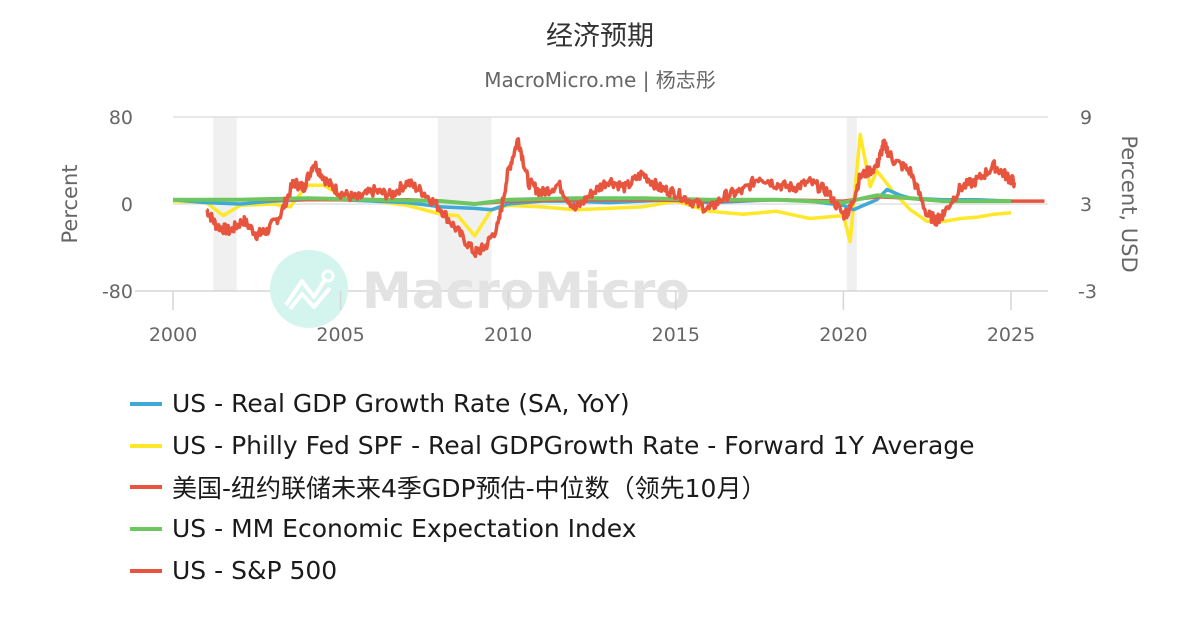 Image resolution: width=1200 pixels, height=630 pixels. I want to click on watermark: MacroMicro, so click(480, 289).